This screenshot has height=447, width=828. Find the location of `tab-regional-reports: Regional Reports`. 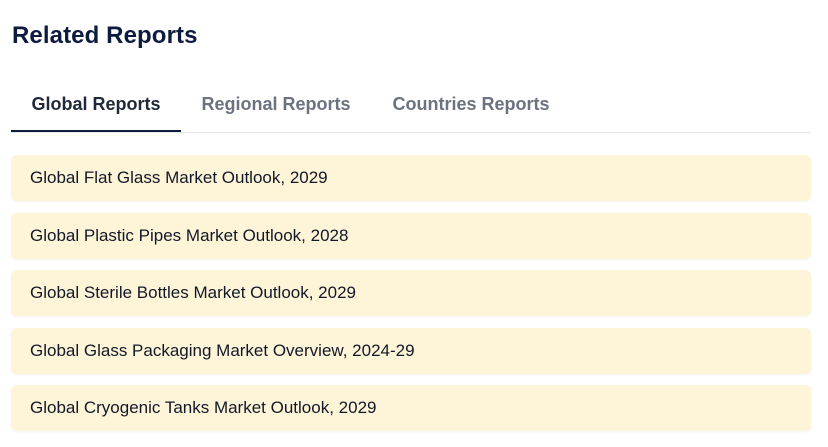

tab-regional-reports: Regional Reports is located at coordinates (276, 104).